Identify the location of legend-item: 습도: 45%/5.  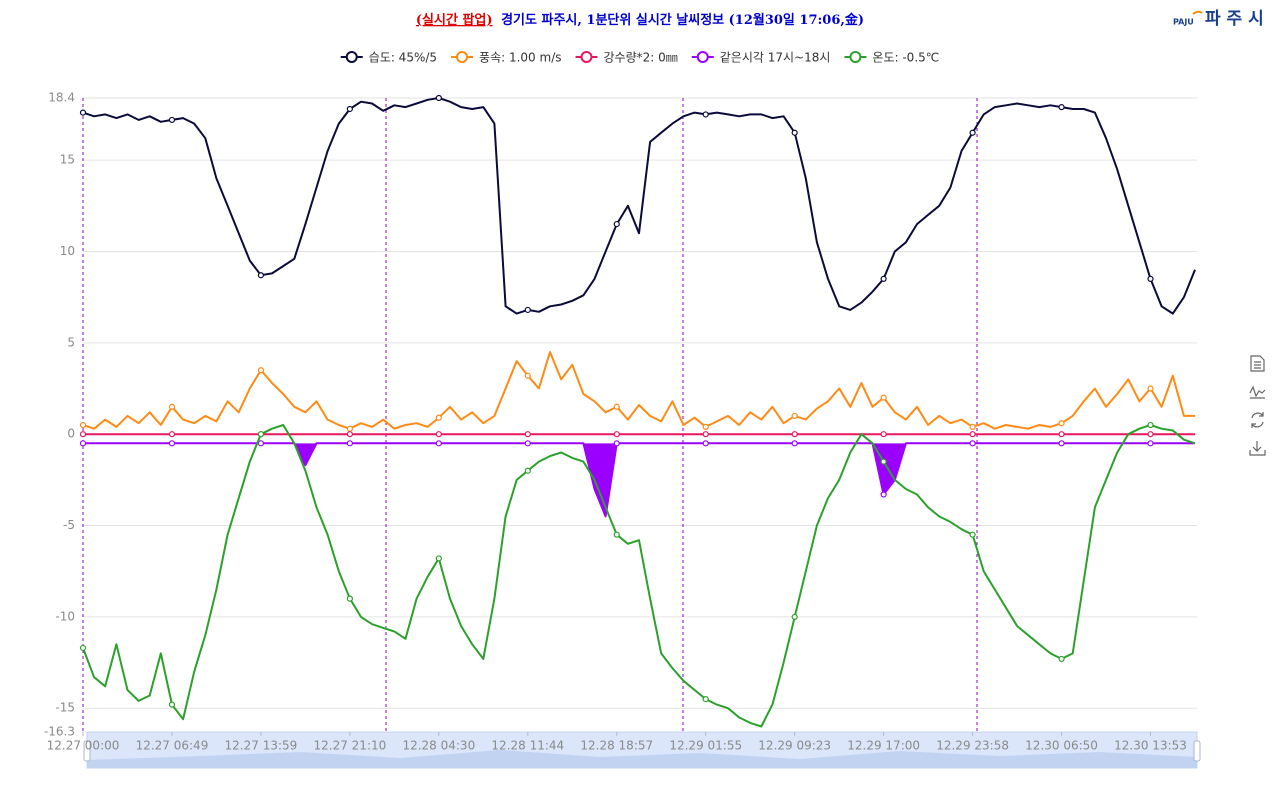
(388, 58).